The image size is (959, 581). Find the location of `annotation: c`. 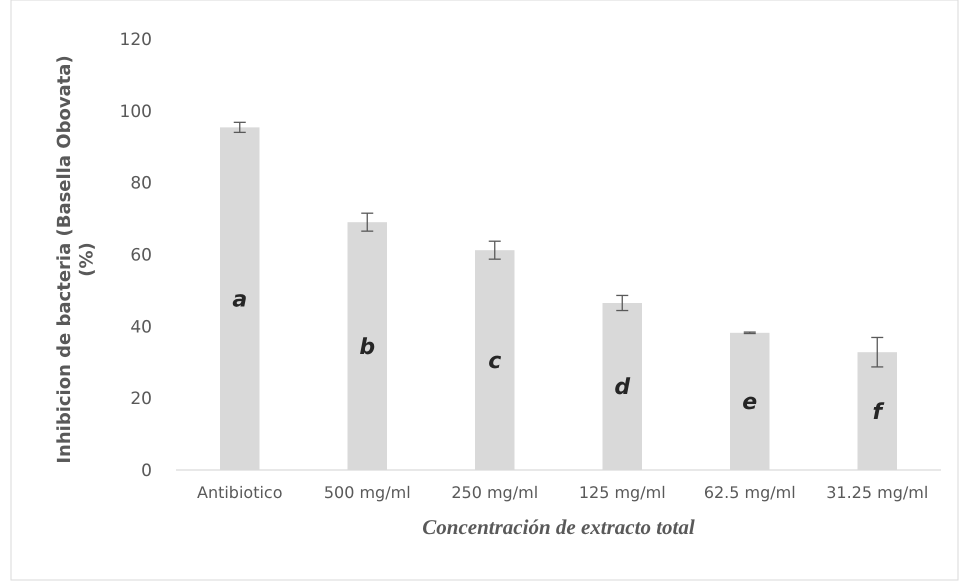

annotation: c is located at coordinates (495, 361).